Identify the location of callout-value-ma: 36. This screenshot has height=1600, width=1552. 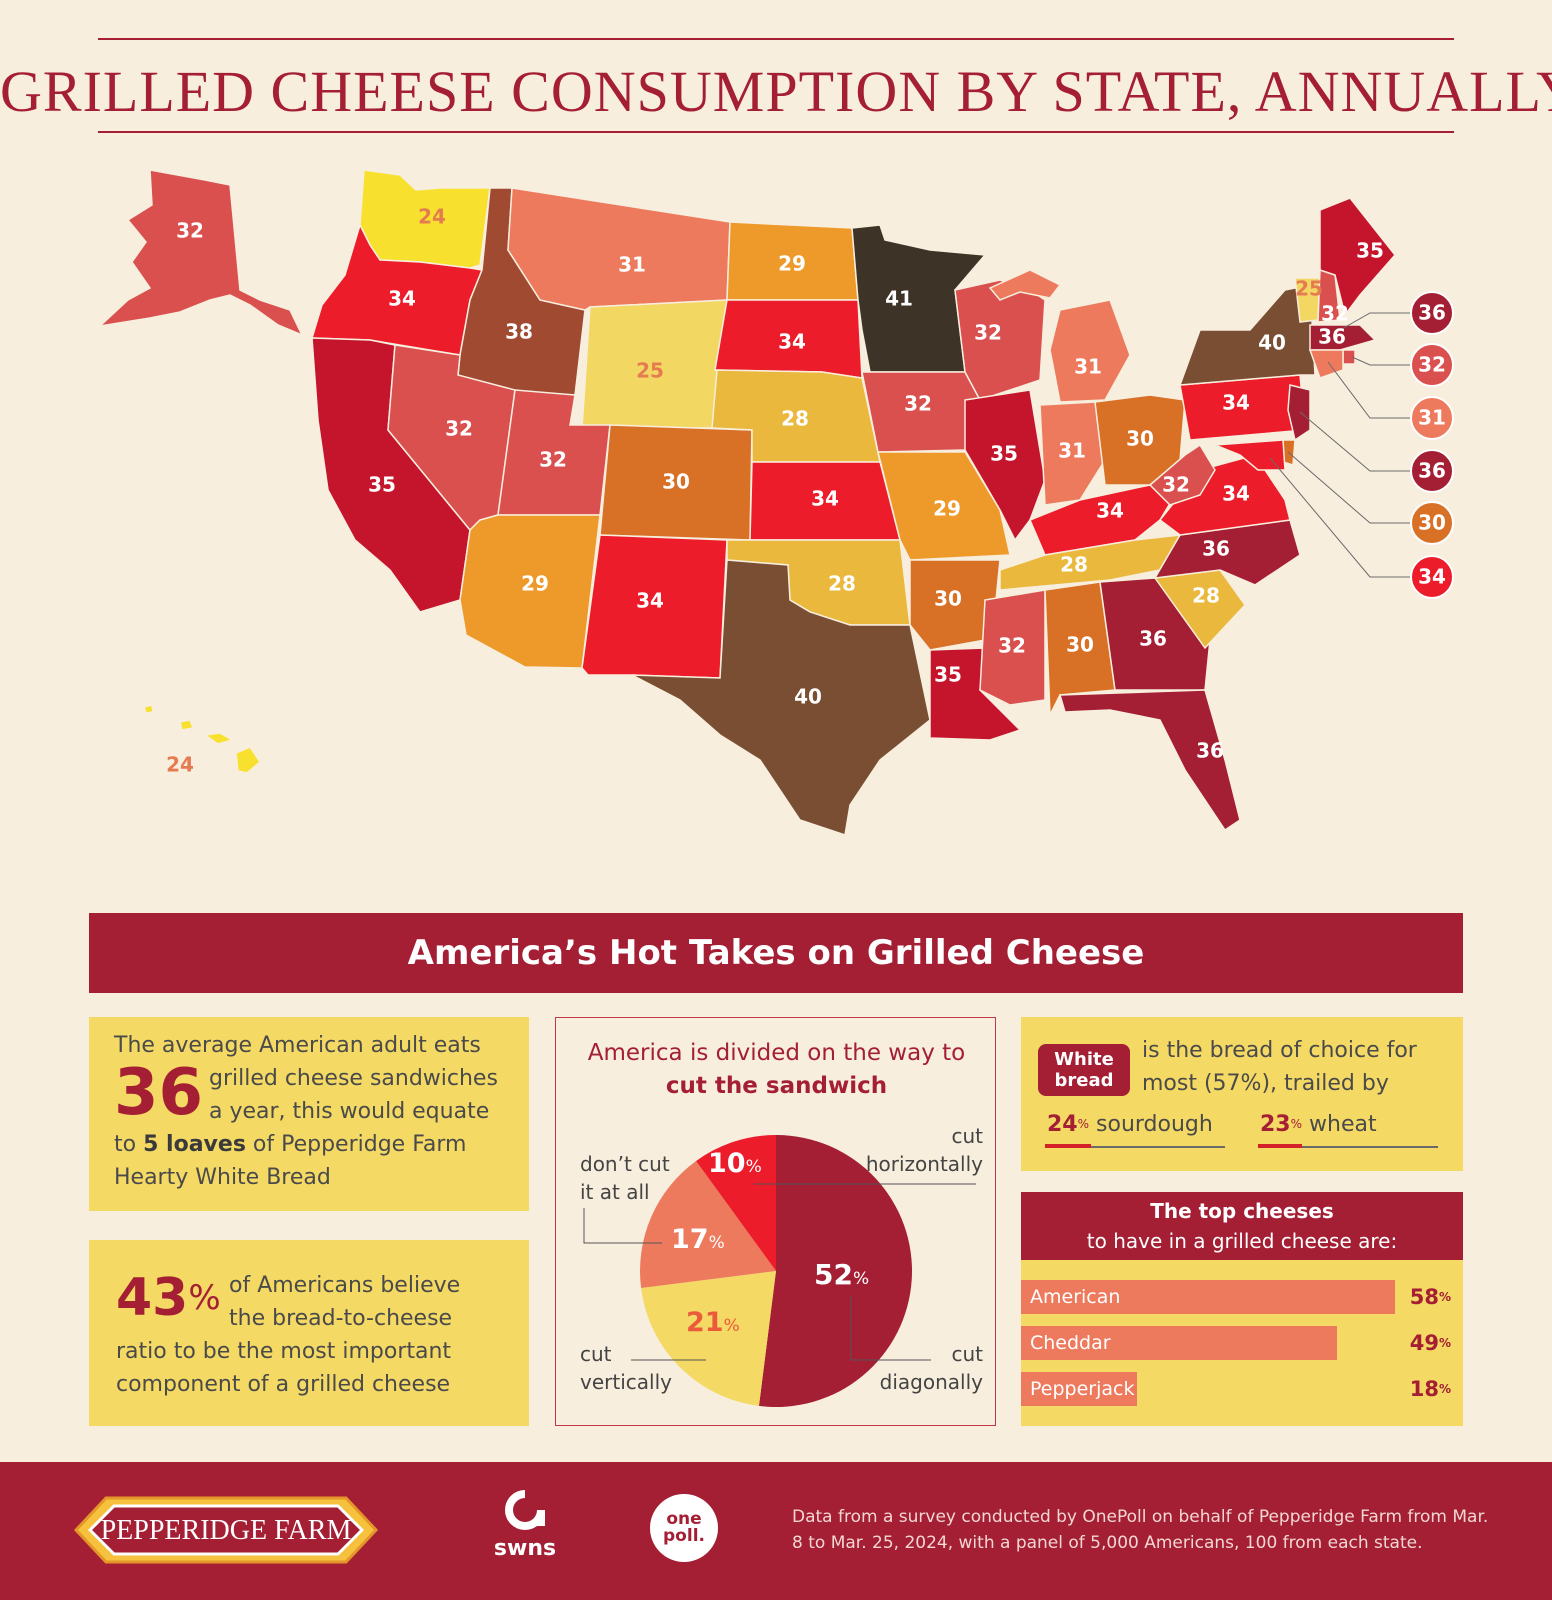
(1432, 313).